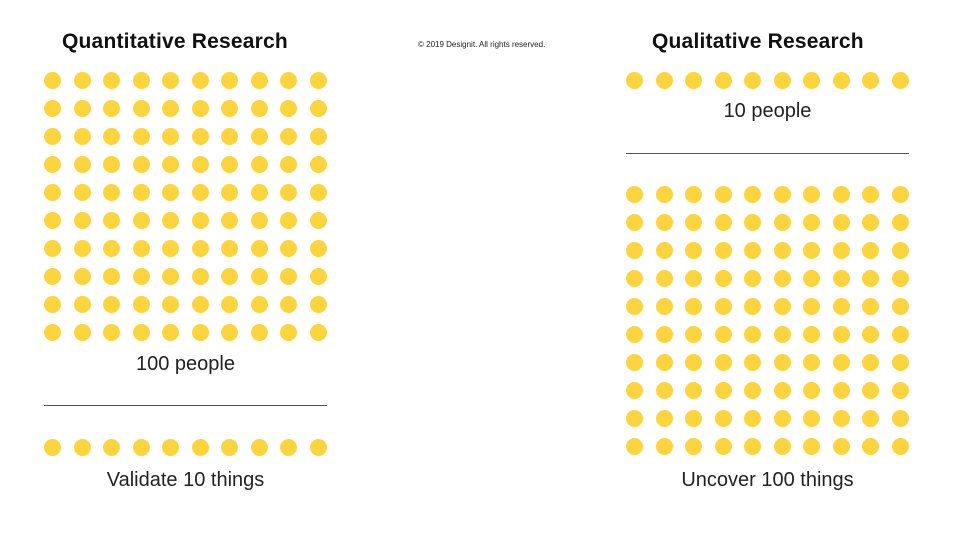 The width and height of the screenshot is (960, 533). What do you see at coordinates (185, 364) in the screenshot?
I see `quantitative-people-label: 100 people` at bounding box center [185, 364].